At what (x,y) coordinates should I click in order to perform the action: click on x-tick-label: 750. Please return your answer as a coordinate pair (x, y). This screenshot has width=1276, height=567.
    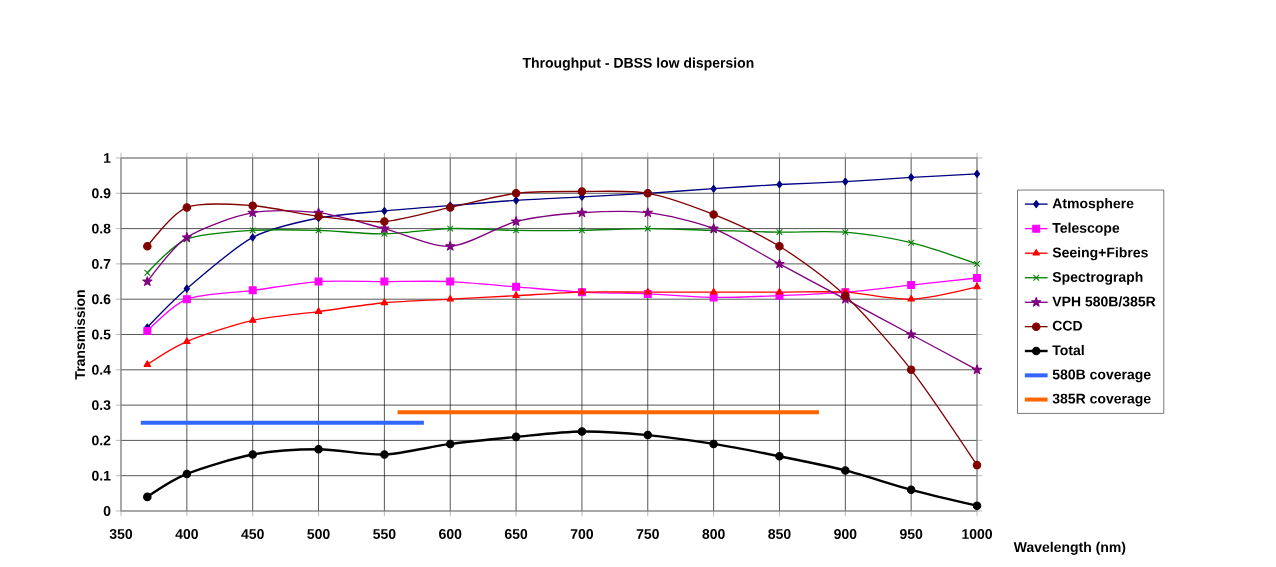
    Looking at the image, I should click on (647, 534).